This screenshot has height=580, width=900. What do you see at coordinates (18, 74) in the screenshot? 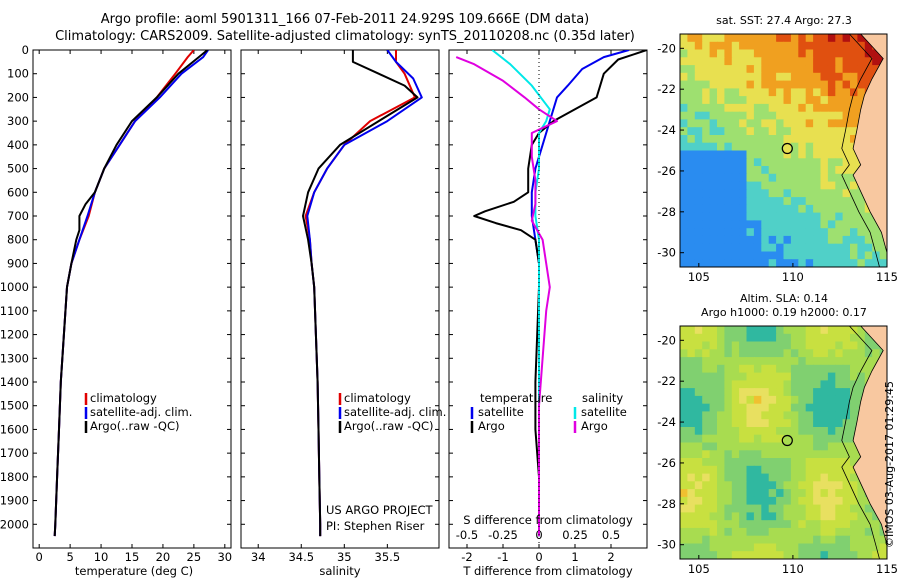
I see `depth-tick-label: 100` at bounding box center [18, 74].